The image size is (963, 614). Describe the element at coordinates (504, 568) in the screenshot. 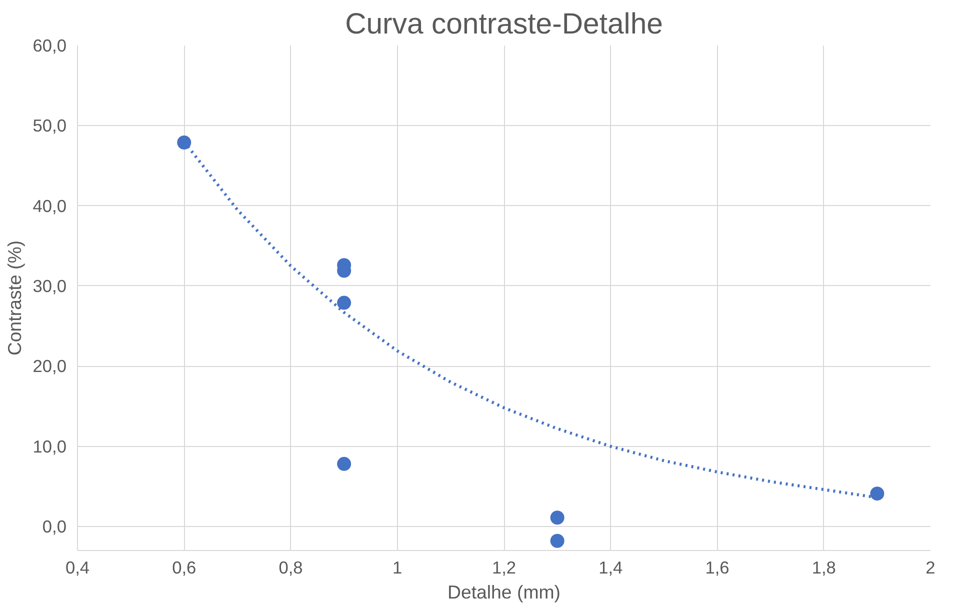

I see `x-tick-label: 1,2` at that location.